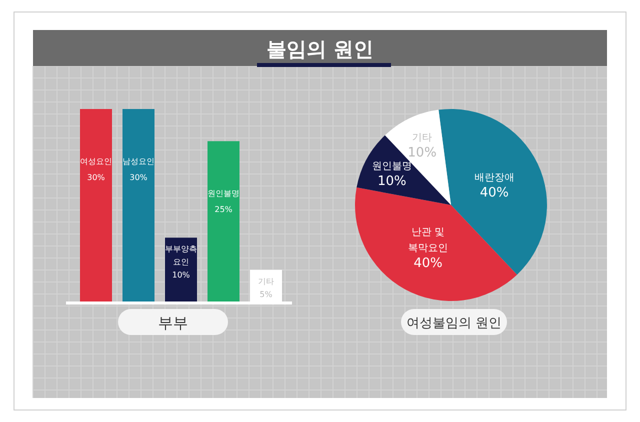  I want to click on slice-label: 배란장애, so click(494, 178).